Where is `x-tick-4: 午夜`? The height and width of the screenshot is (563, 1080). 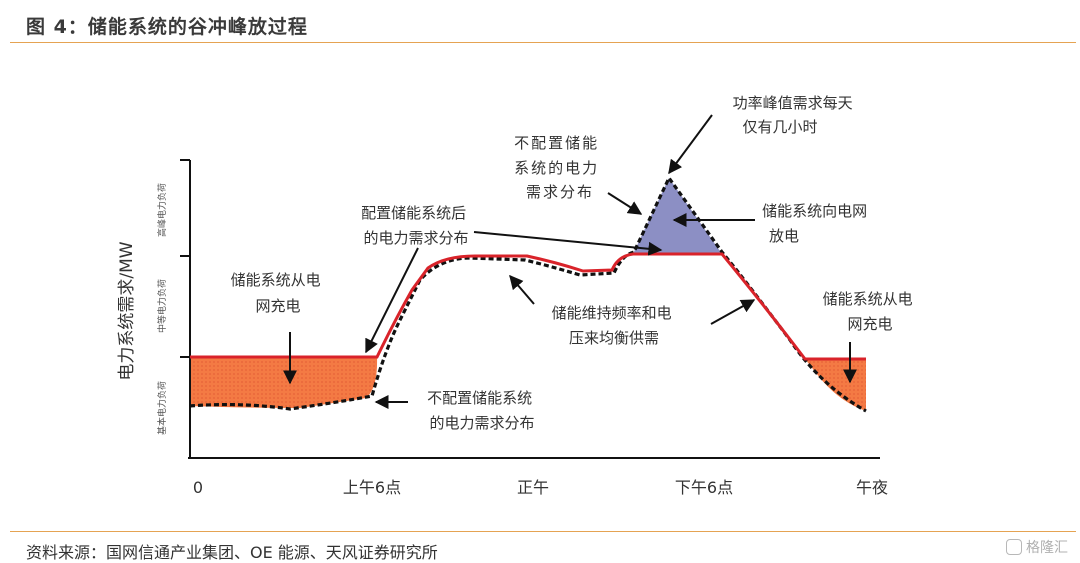
x-tick-4: 午夜 is located at coordinates (872, 487).